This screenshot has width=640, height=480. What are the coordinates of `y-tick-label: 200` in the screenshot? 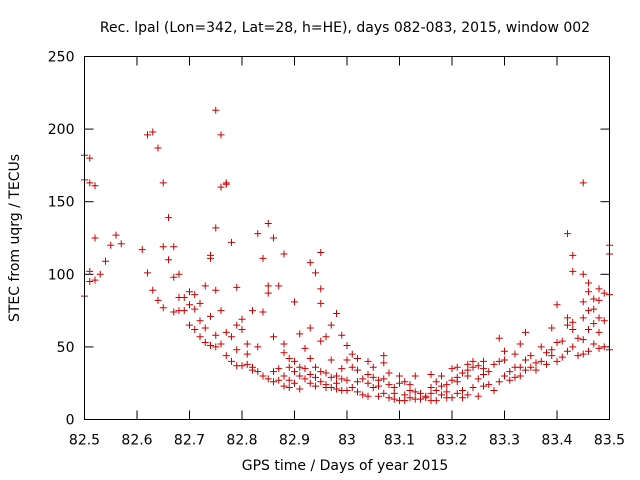 It's located at (61, 130).